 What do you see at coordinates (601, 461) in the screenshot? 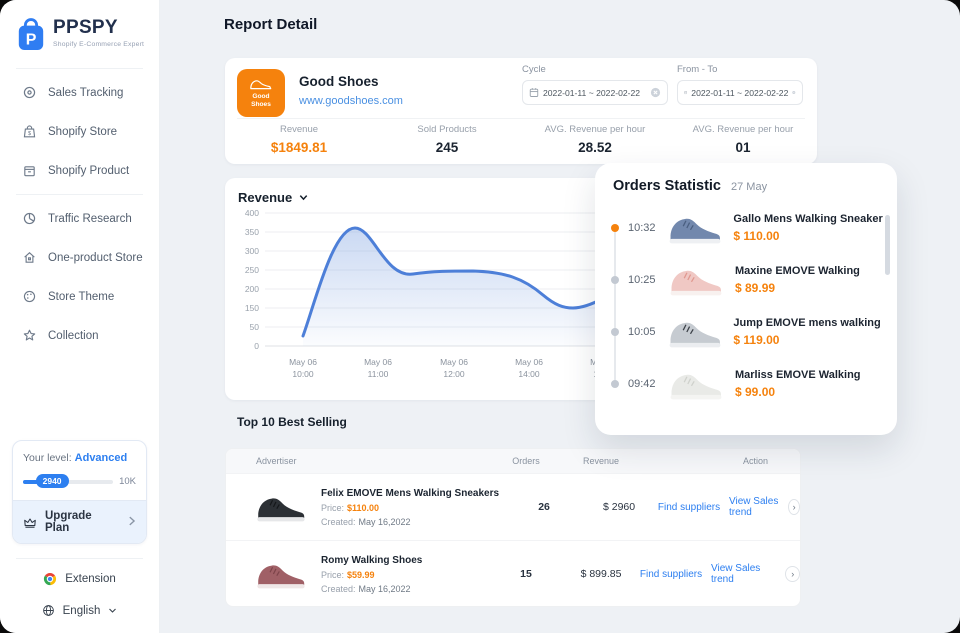
I see `column-revenue: Revenue` at bounding box center [601, 461].